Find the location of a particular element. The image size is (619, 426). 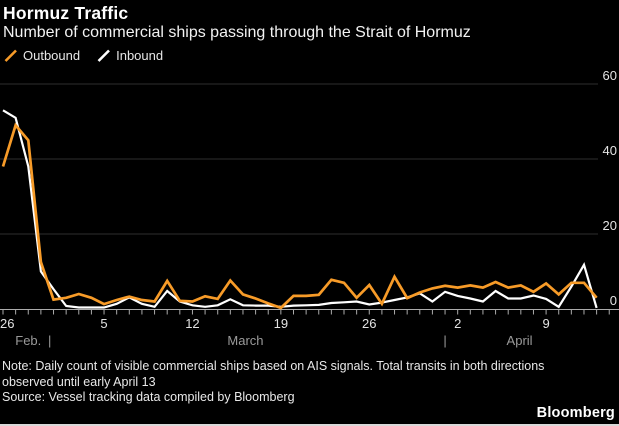

legend-item-inbound: Inbound is located at coordinates (130, 55).